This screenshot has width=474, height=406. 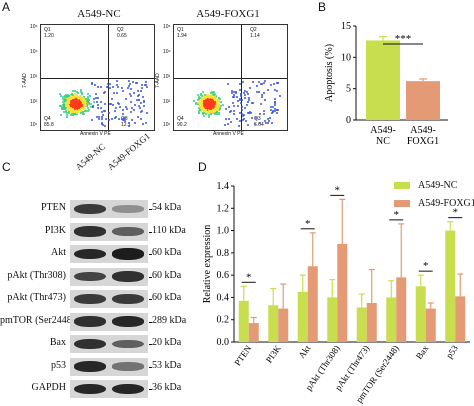 I want to click on y-axis-label: Apoptosis (%), so click(x=329, y=73).